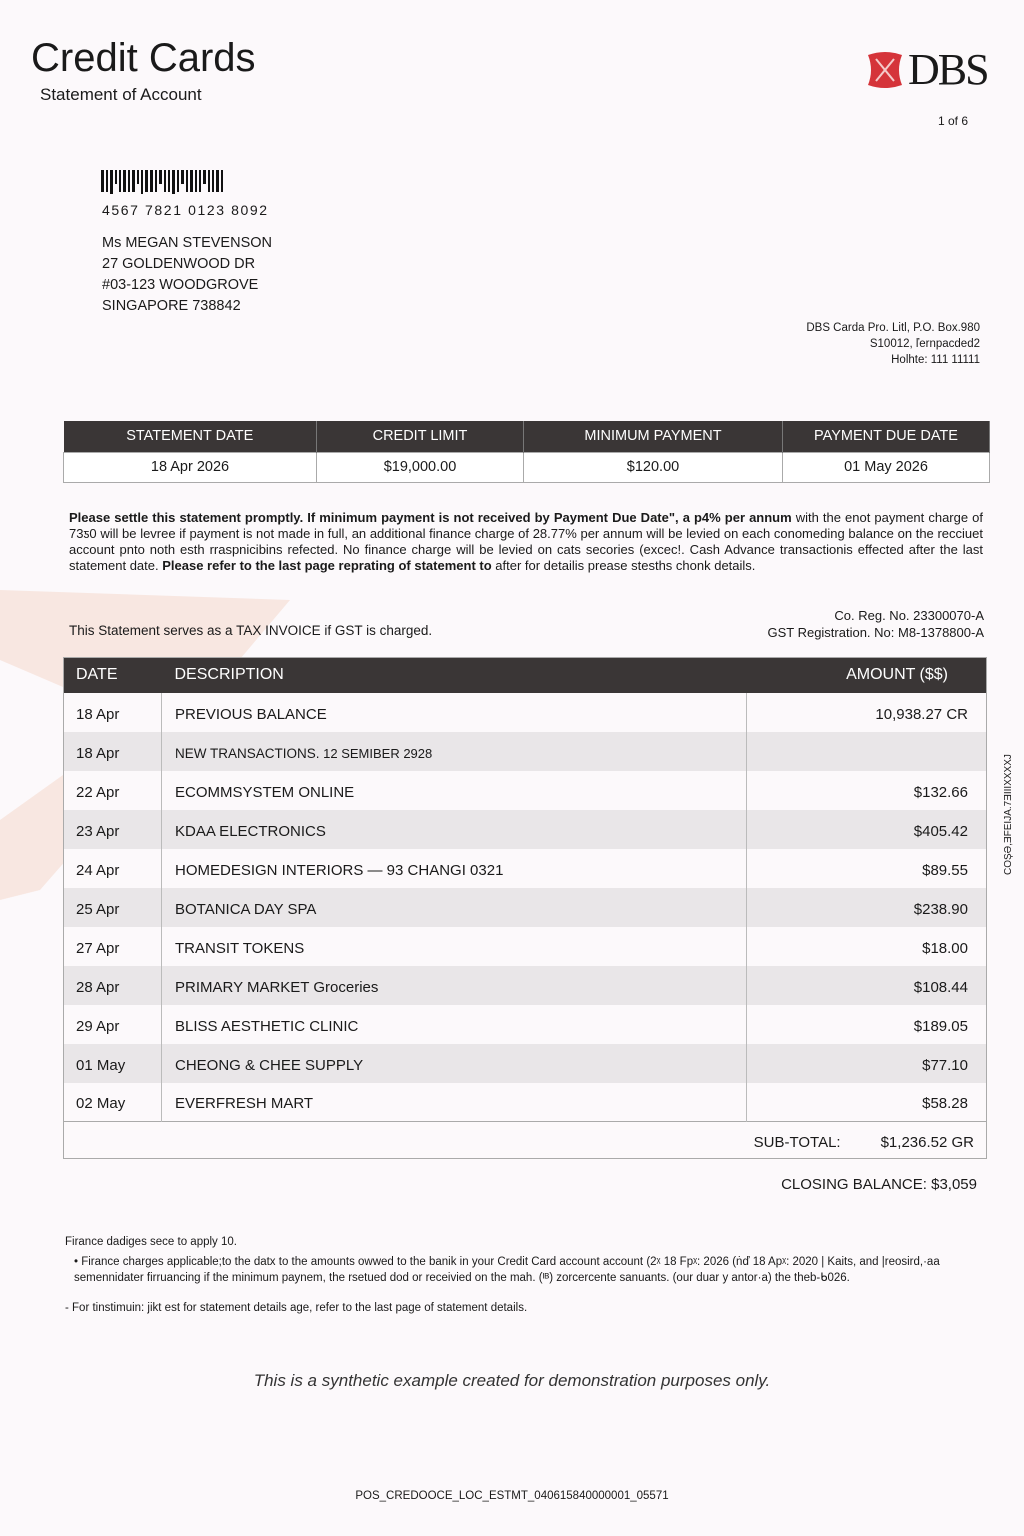 This screenshot has width=1024, height=1536. What do you see at coordinates (866, 751) in the screenshot?
I see `txn-amount` at bounding box center [866, 751].